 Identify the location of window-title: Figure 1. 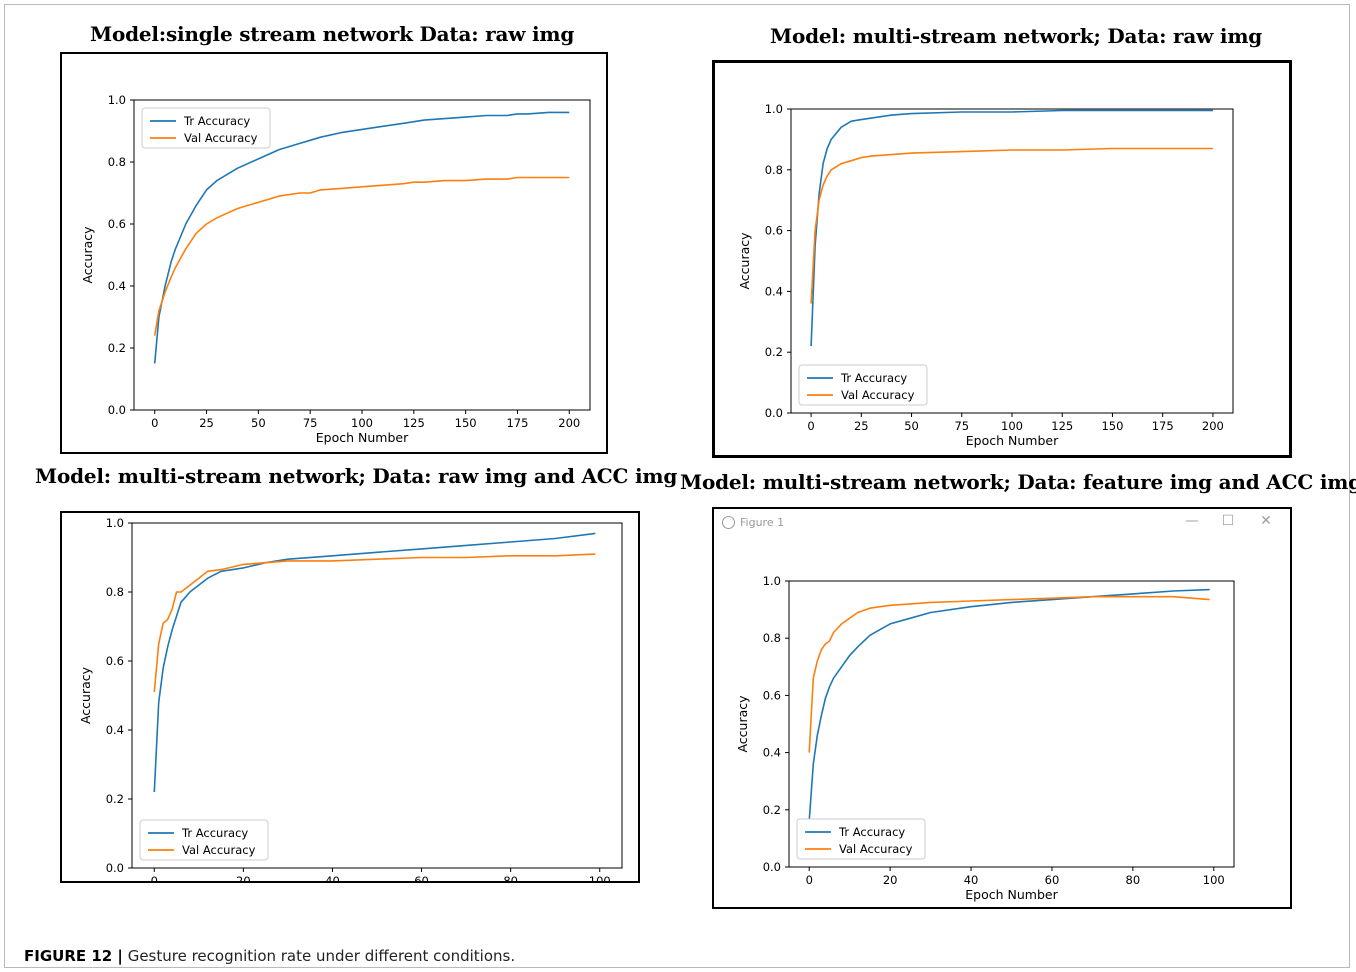
(762, 522).